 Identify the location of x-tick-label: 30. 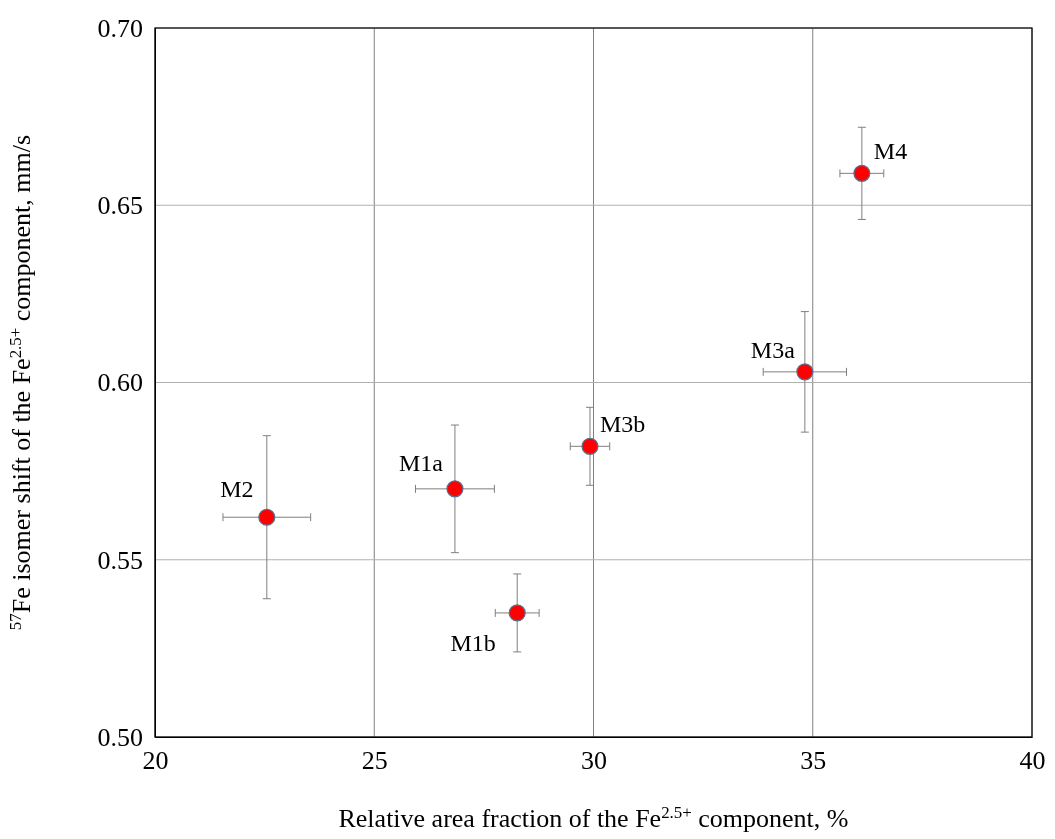
(594, 761).